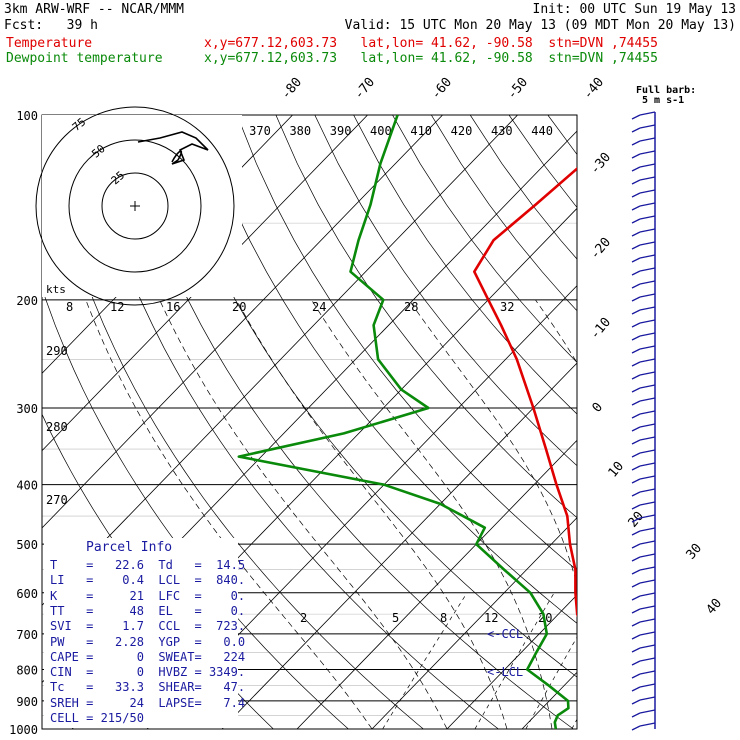  What do you see at coordinates (56, 289) in the screenshot?
I see `hodograph-units-label: kts` at bounding box center [56, 289].